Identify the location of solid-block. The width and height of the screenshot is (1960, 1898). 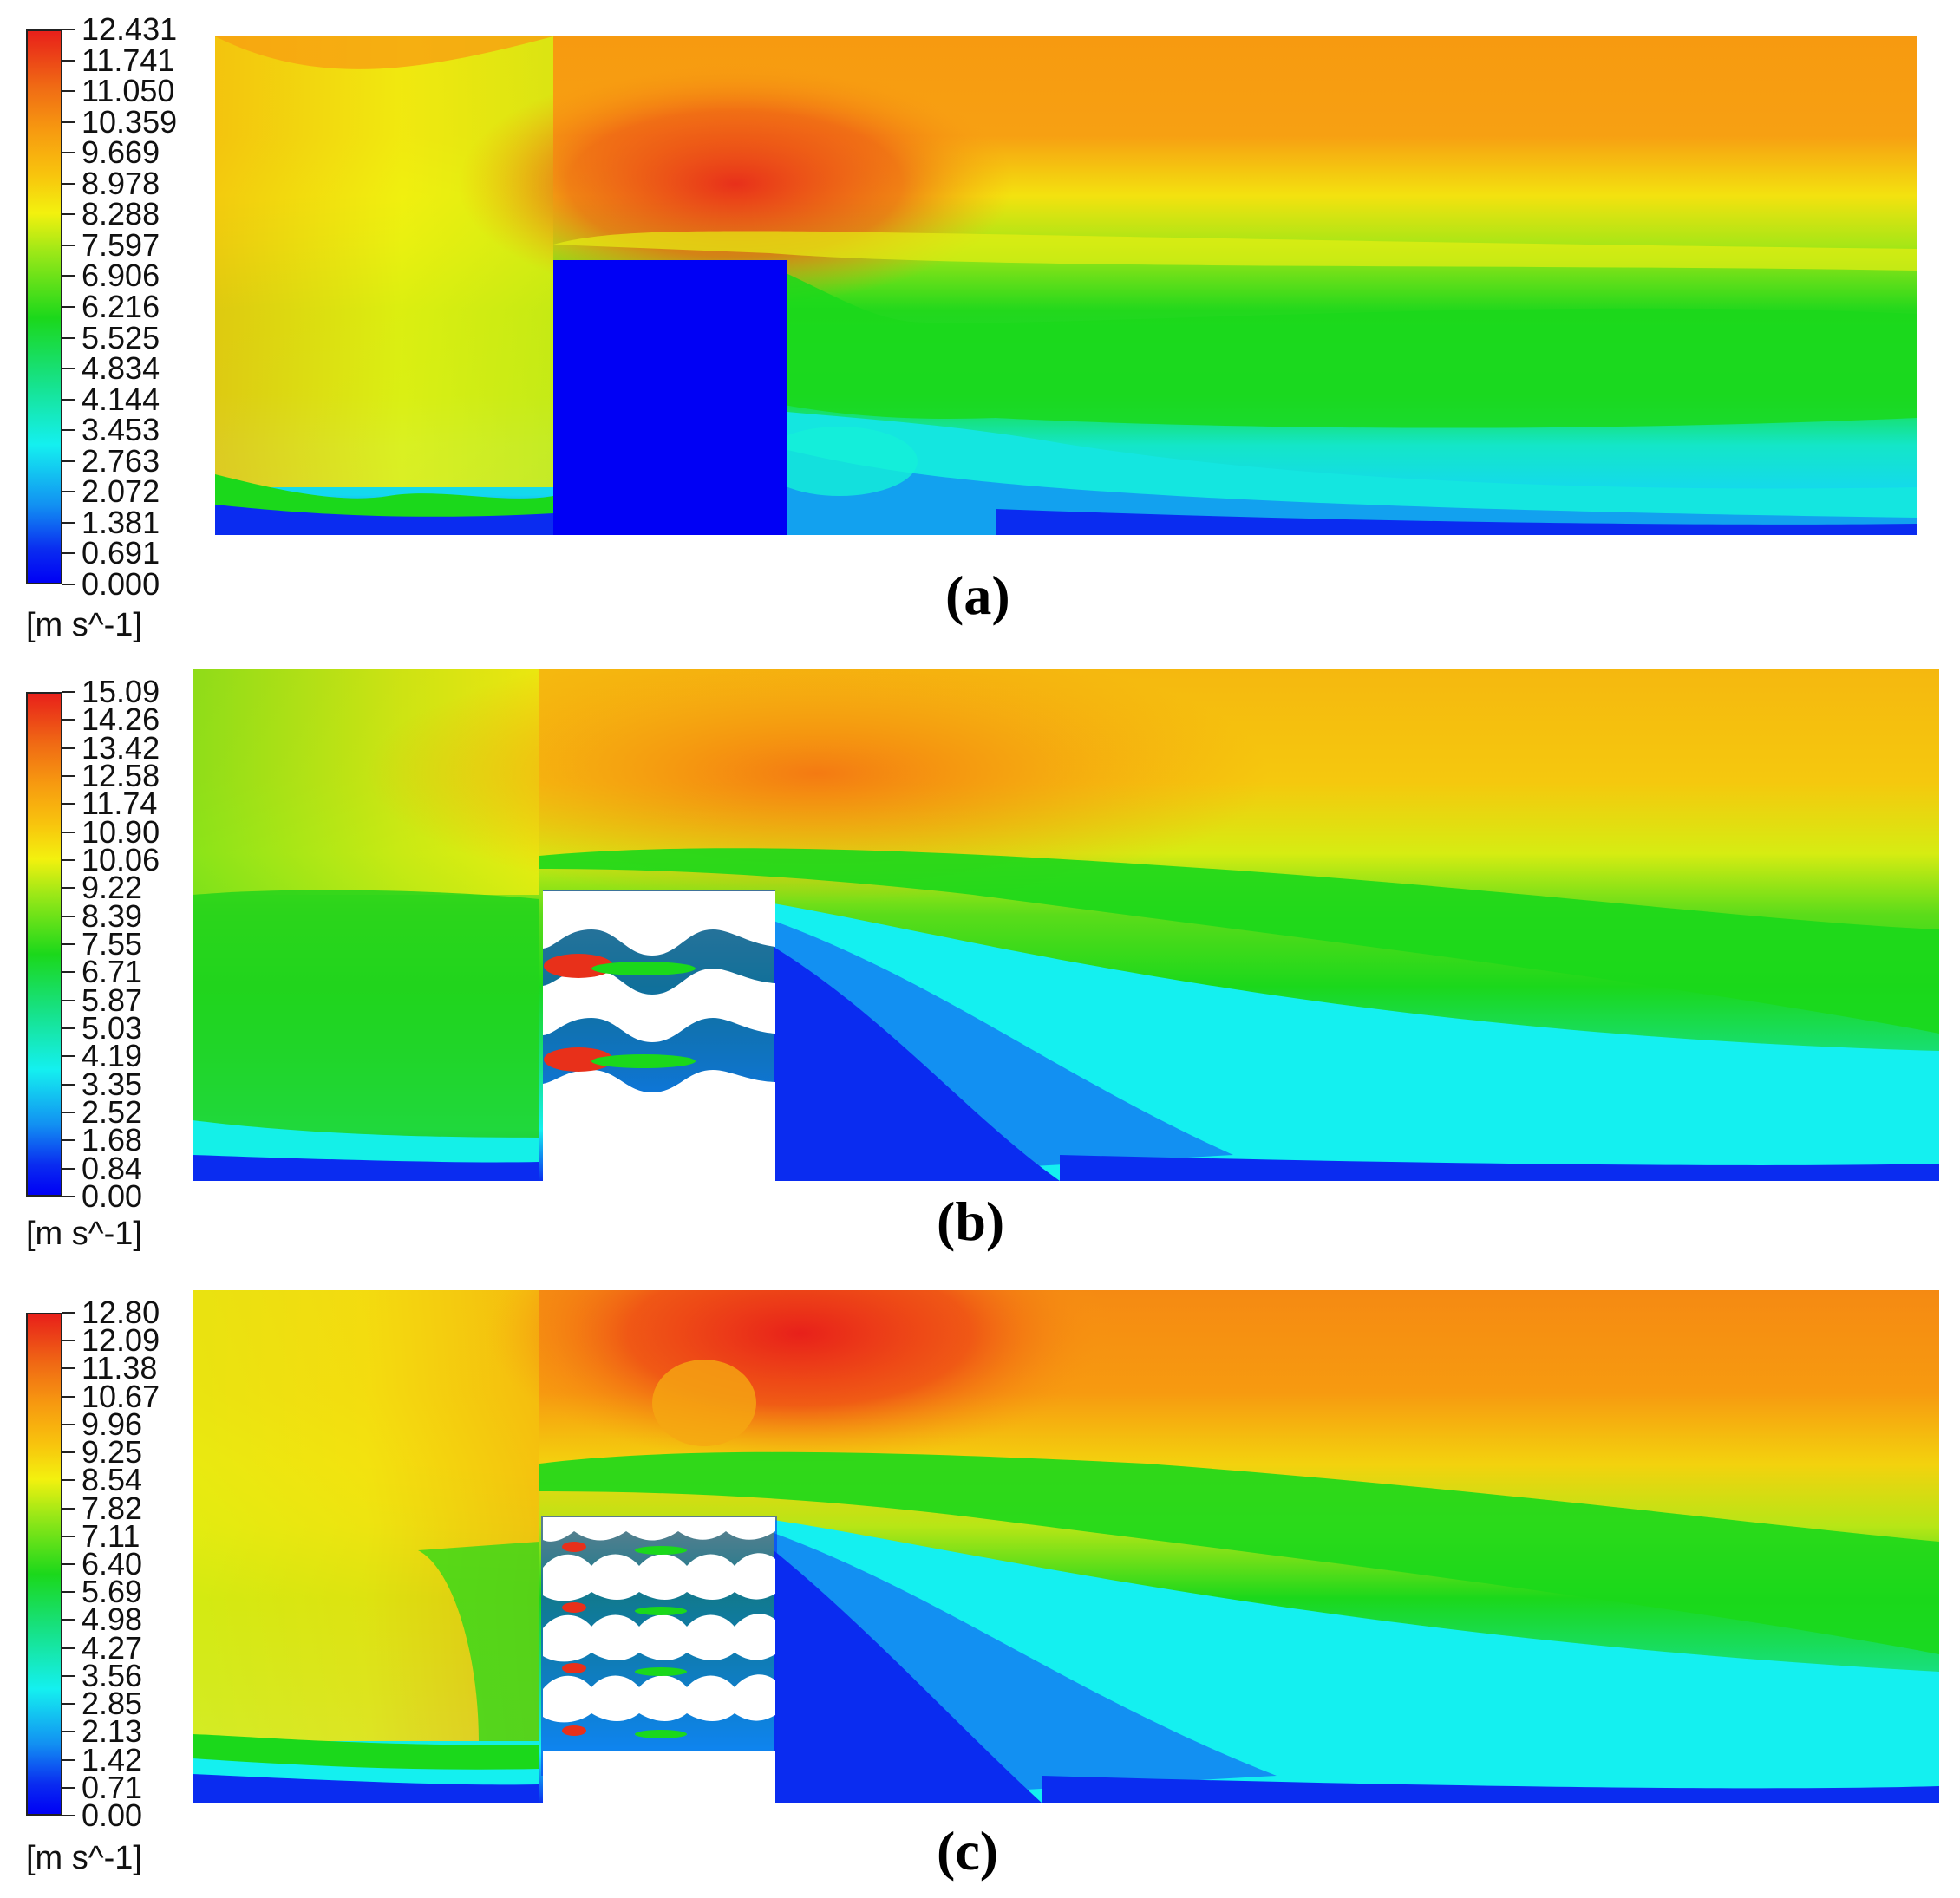
(670, 397).